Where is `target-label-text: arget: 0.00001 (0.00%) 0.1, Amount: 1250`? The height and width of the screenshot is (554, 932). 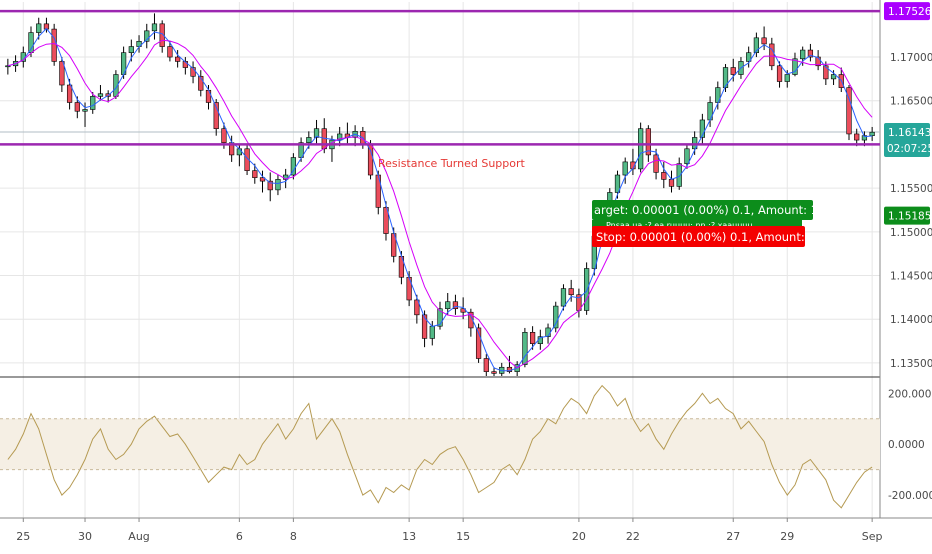
target-label-text: arget: 0.00001 (0.00%) 0.1, Amount: 1250 is located at coordinates (717, 210).